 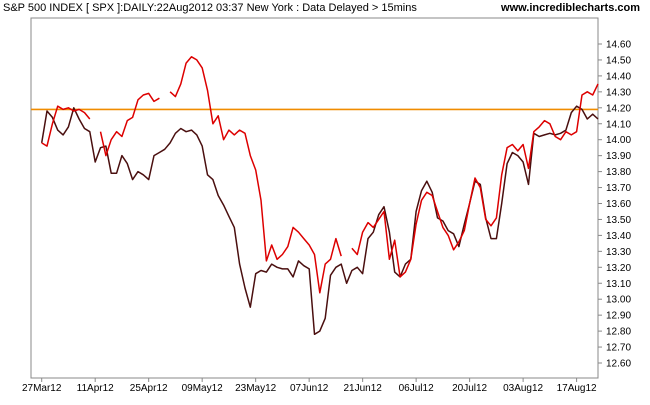 I want to click on y-tick-label: 12.70, so click(x=618, y=348).